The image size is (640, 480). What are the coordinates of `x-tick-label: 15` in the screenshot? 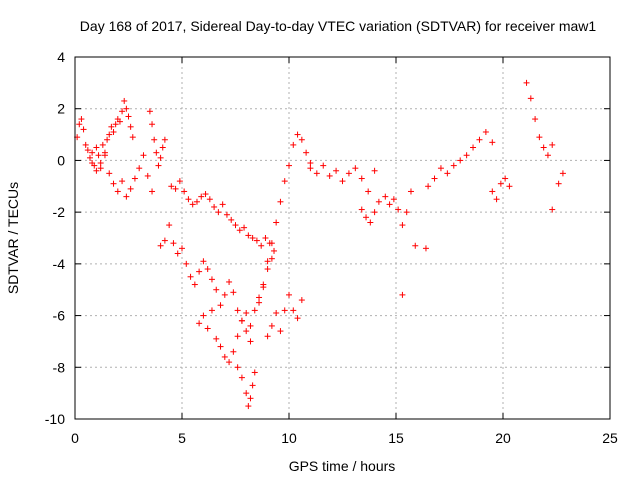 It's located at (396, 438).